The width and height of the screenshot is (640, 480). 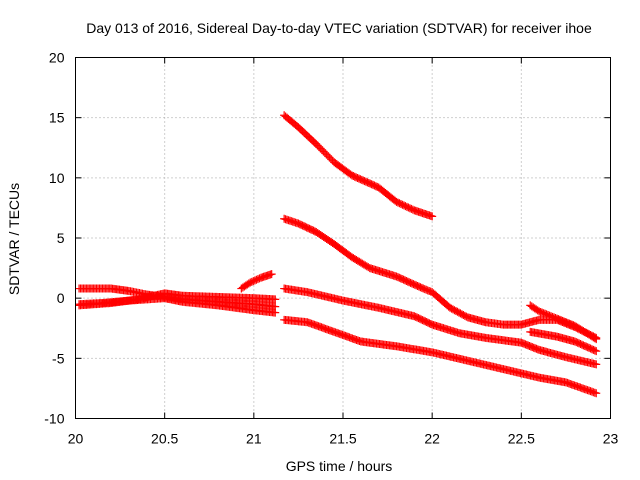 What do you see at coordinates (57, 178) in the screenshot?
I see `y-tick-label: 10` at bounding box center [57, 178].